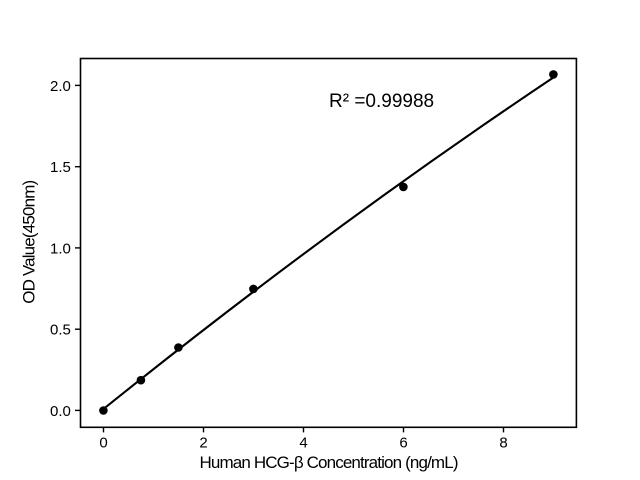  Describe the element at coordinates (381, 101) in the screenshot. I see `svg-text: R² =0.99988` at that location.